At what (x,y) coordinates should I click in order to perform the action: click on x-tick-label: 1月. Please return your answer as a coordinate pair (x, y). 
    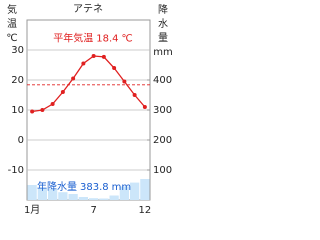
    Looking at the image, I should click on (32, 210).